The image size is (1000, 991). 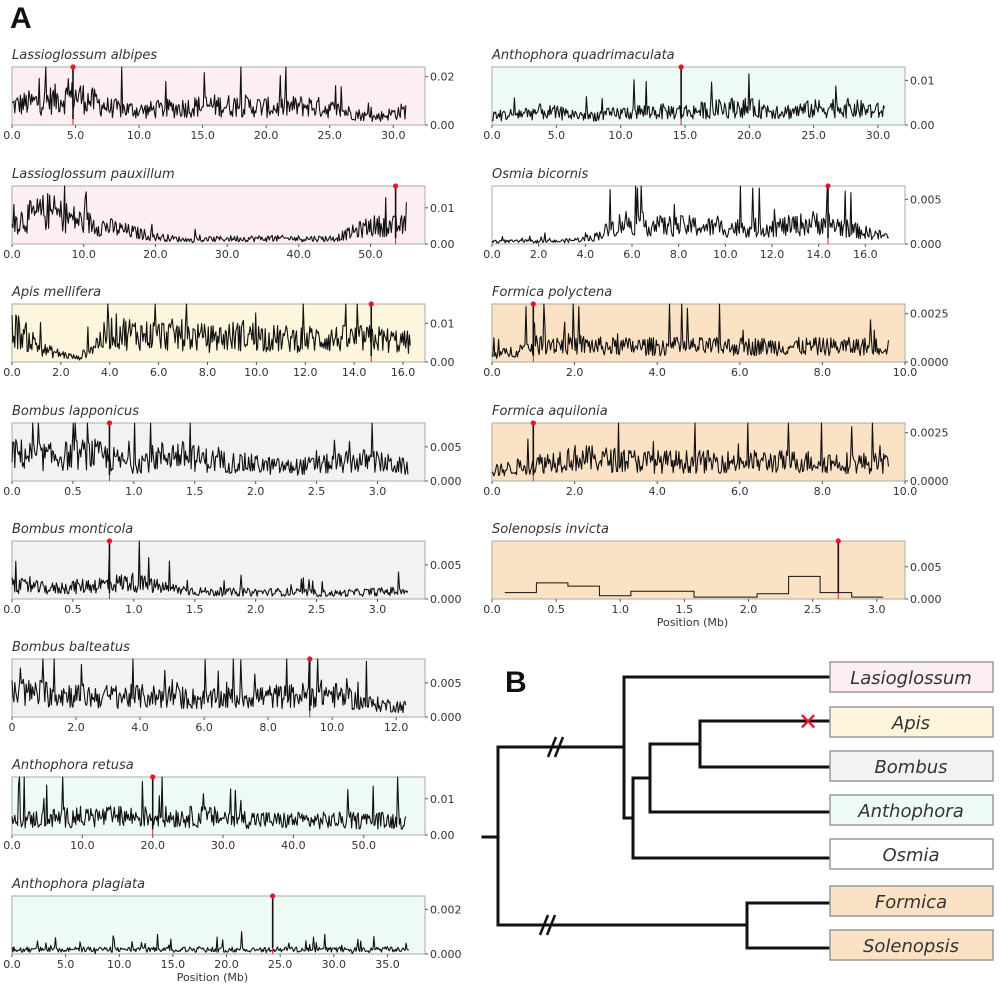 What do you see at coordinates (731, 778) in the screenshot?
I see `branch-anthophora-clade` at bounding box center [731, 778].